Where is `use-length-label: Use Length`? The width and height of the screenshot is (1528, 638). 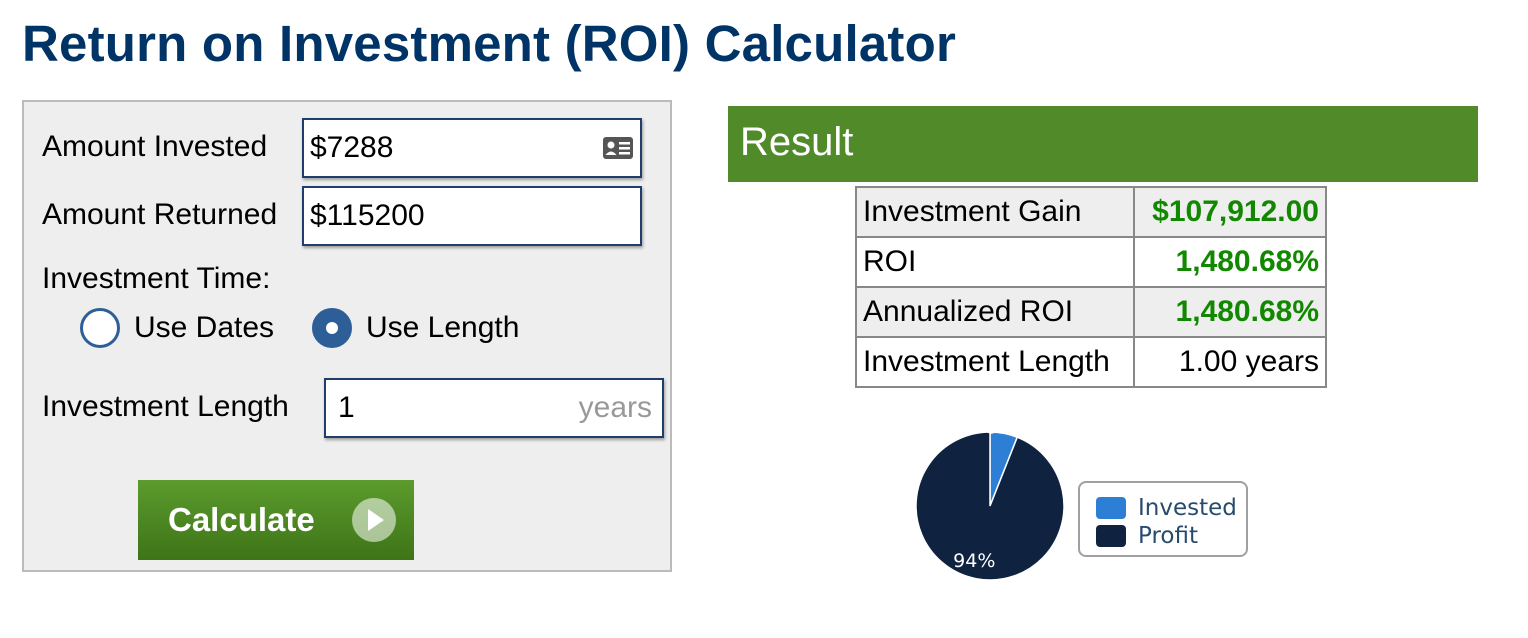
use-length-label: Use Length is located at coordinates (443, 327).